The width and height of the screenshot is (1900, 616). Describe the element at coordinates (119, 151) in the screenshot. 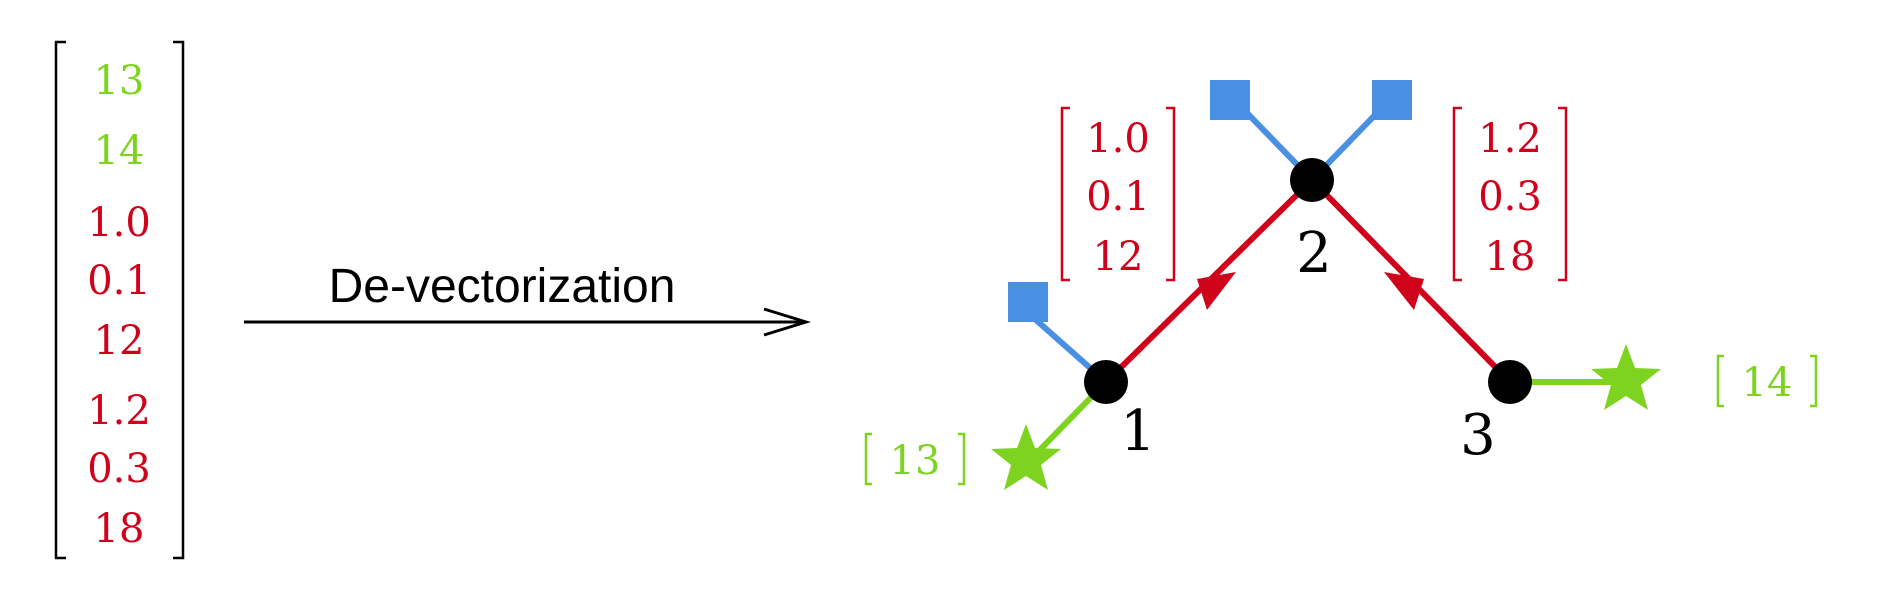

I see `vector-entry: 14` at that location.